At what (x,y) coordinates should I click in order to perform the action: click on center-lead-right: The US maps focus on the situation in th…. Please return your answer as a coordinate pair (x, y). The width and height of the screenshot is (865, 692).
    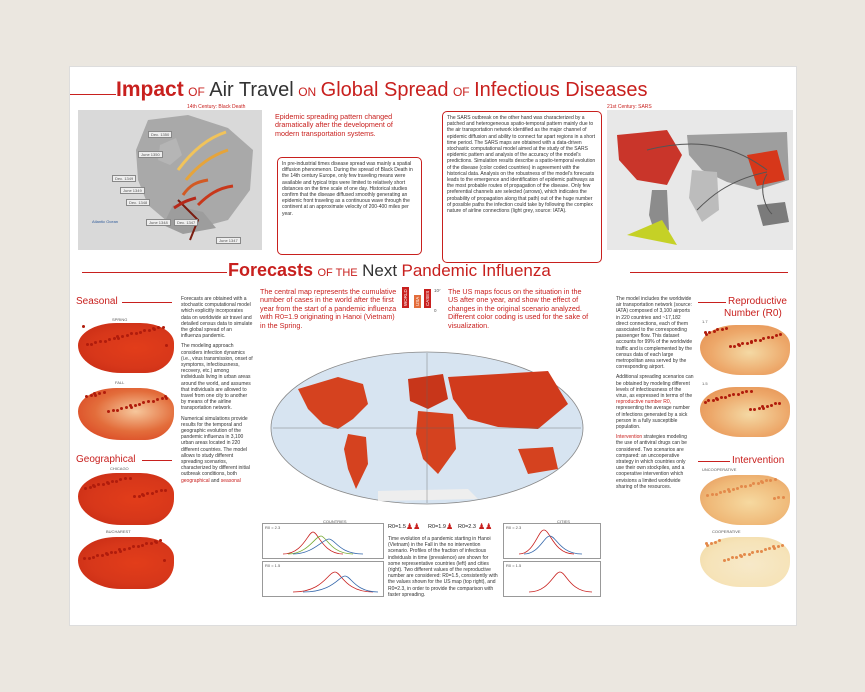
    Looking at the image, I should click on (518, 308).